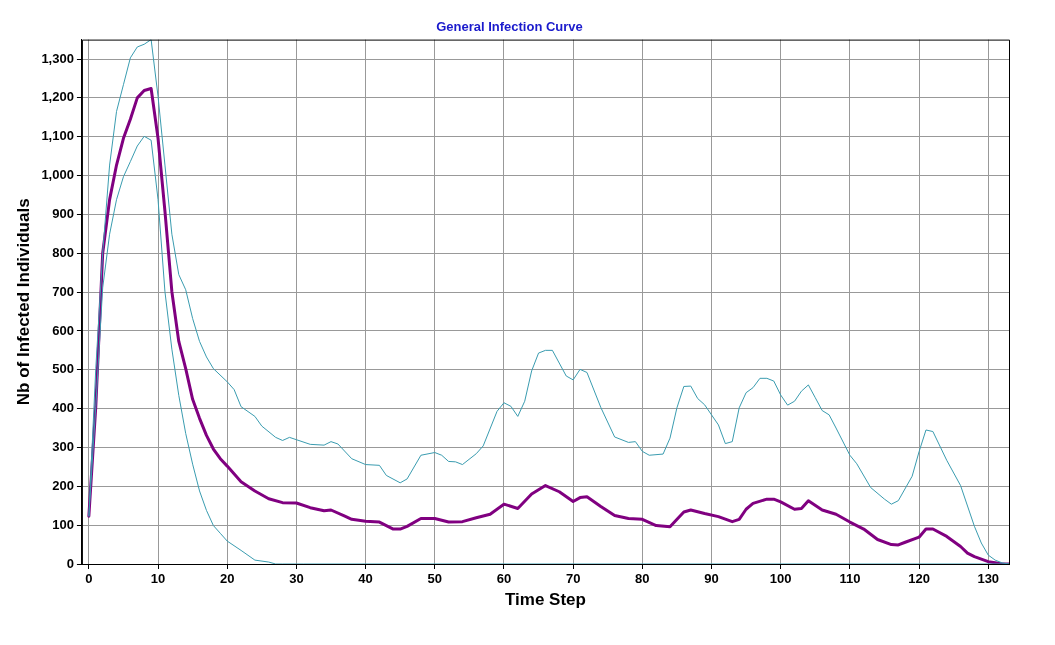 The height and width of the screenshot is (645, 1055). What do you see at coordinates (780, 579) in the screenshot?
I see `x-tick-label: 100` at bounding box center [780, 579].